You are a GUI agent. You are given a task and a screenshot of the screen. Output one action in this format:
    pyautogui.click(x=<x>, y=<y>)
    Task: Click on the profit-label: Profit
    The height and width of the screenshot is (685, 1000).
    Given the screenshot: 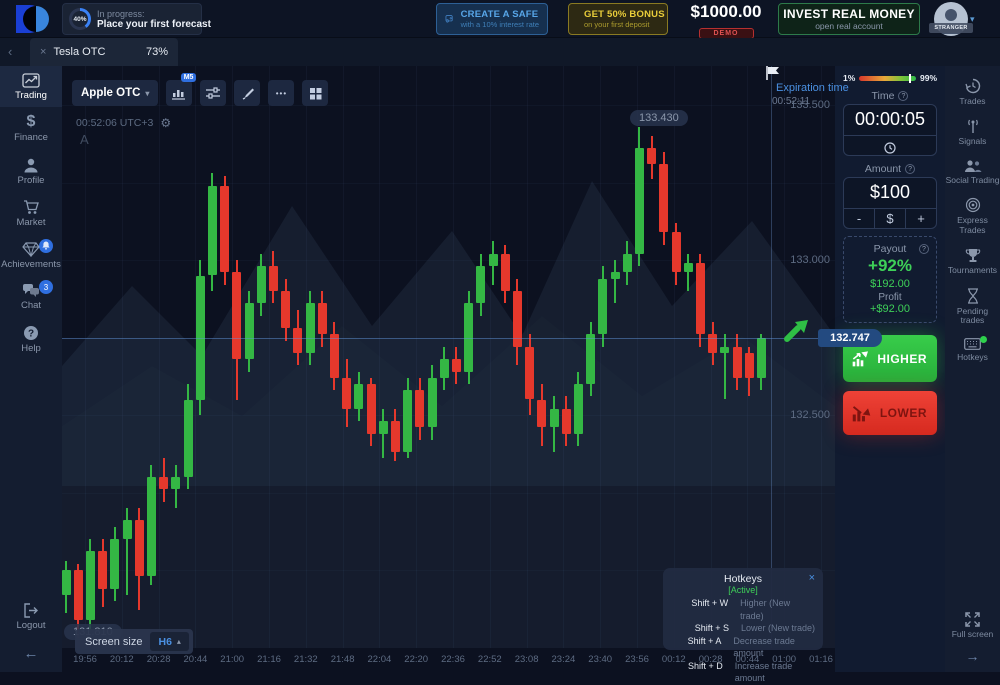 What is the action you would take?
    pyautogui.click(x=890, y=297)
    